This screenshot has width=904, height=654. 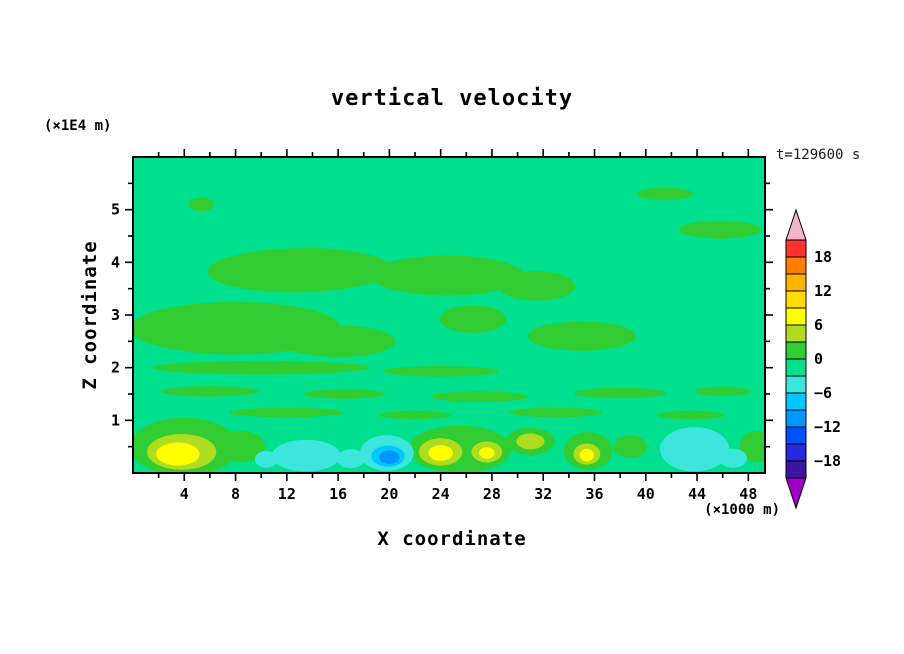 What do you see at coordinates (235, 494) in the screenshot?
I see `x-tick-label: 8` at bounding box center [235, 494].